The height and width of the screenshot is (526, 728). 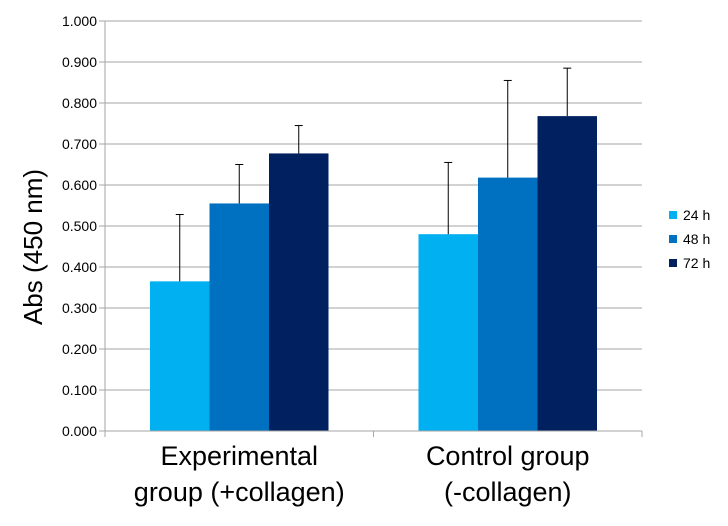 What do you see at coordinates (79, 390) in the screenshot?
I see `y-tick-label: 0.100` at bounding box center [79, 390].